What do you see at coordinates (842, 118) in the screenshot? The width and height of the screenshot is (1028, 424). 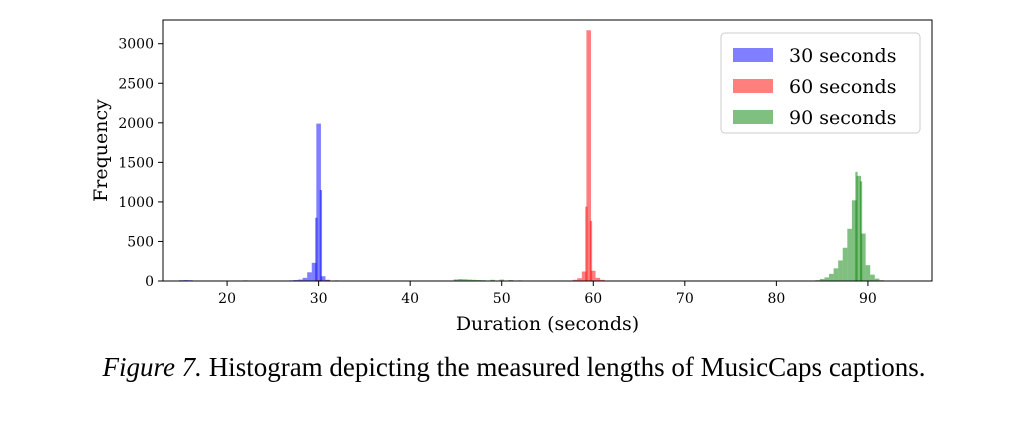 I see `legend-label-2: 90 seconds` at bounding box center [842, 118].